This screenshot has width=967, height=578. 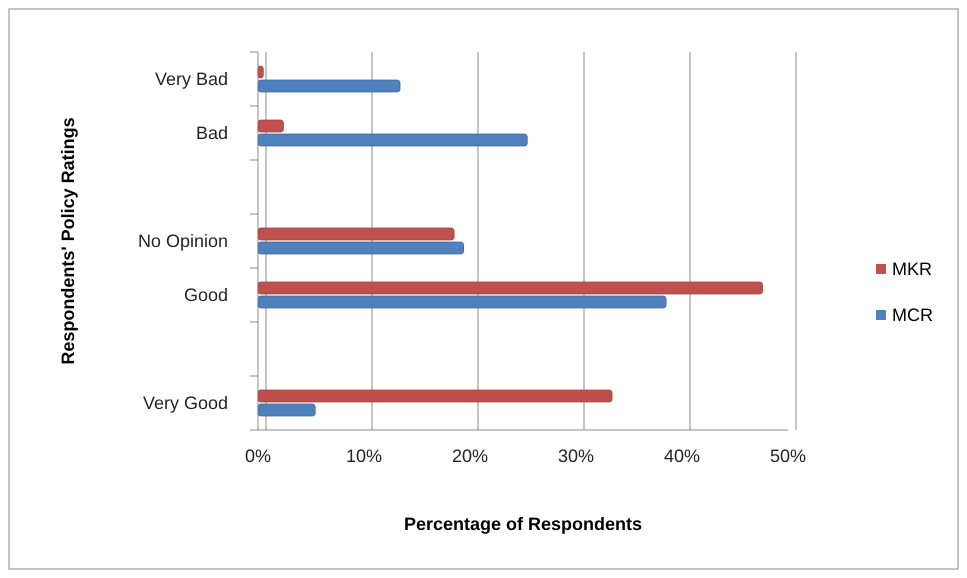 What do you see at coordinates (185, 403) in the screenshot?
I see `y-tick-label: Very Good` at bounding box center [185, 403].